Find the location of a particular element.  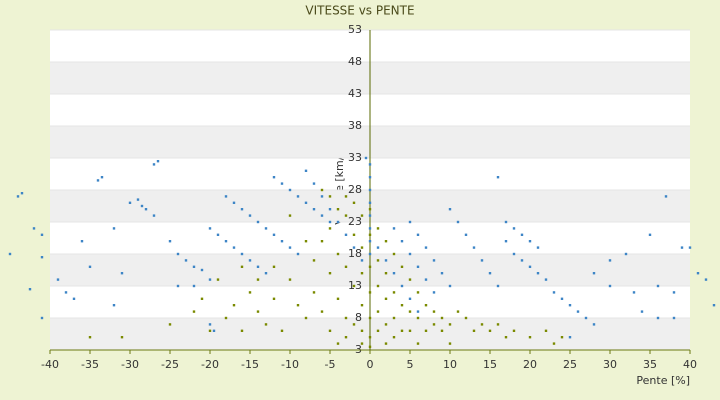

y-tick-label: 53 is located at coordinates (355, 29).